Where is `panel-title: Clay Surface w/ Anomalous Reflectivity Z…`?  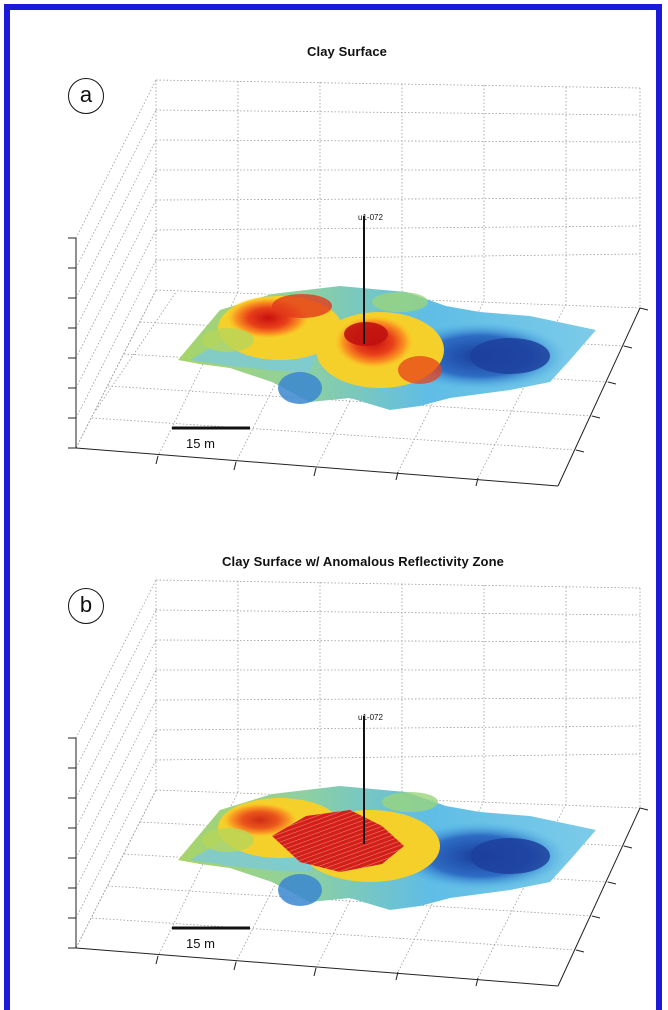 panel-title: Clay Surface w/ Anomalous Reflectivity Z… is located at coordinates (363, 561).